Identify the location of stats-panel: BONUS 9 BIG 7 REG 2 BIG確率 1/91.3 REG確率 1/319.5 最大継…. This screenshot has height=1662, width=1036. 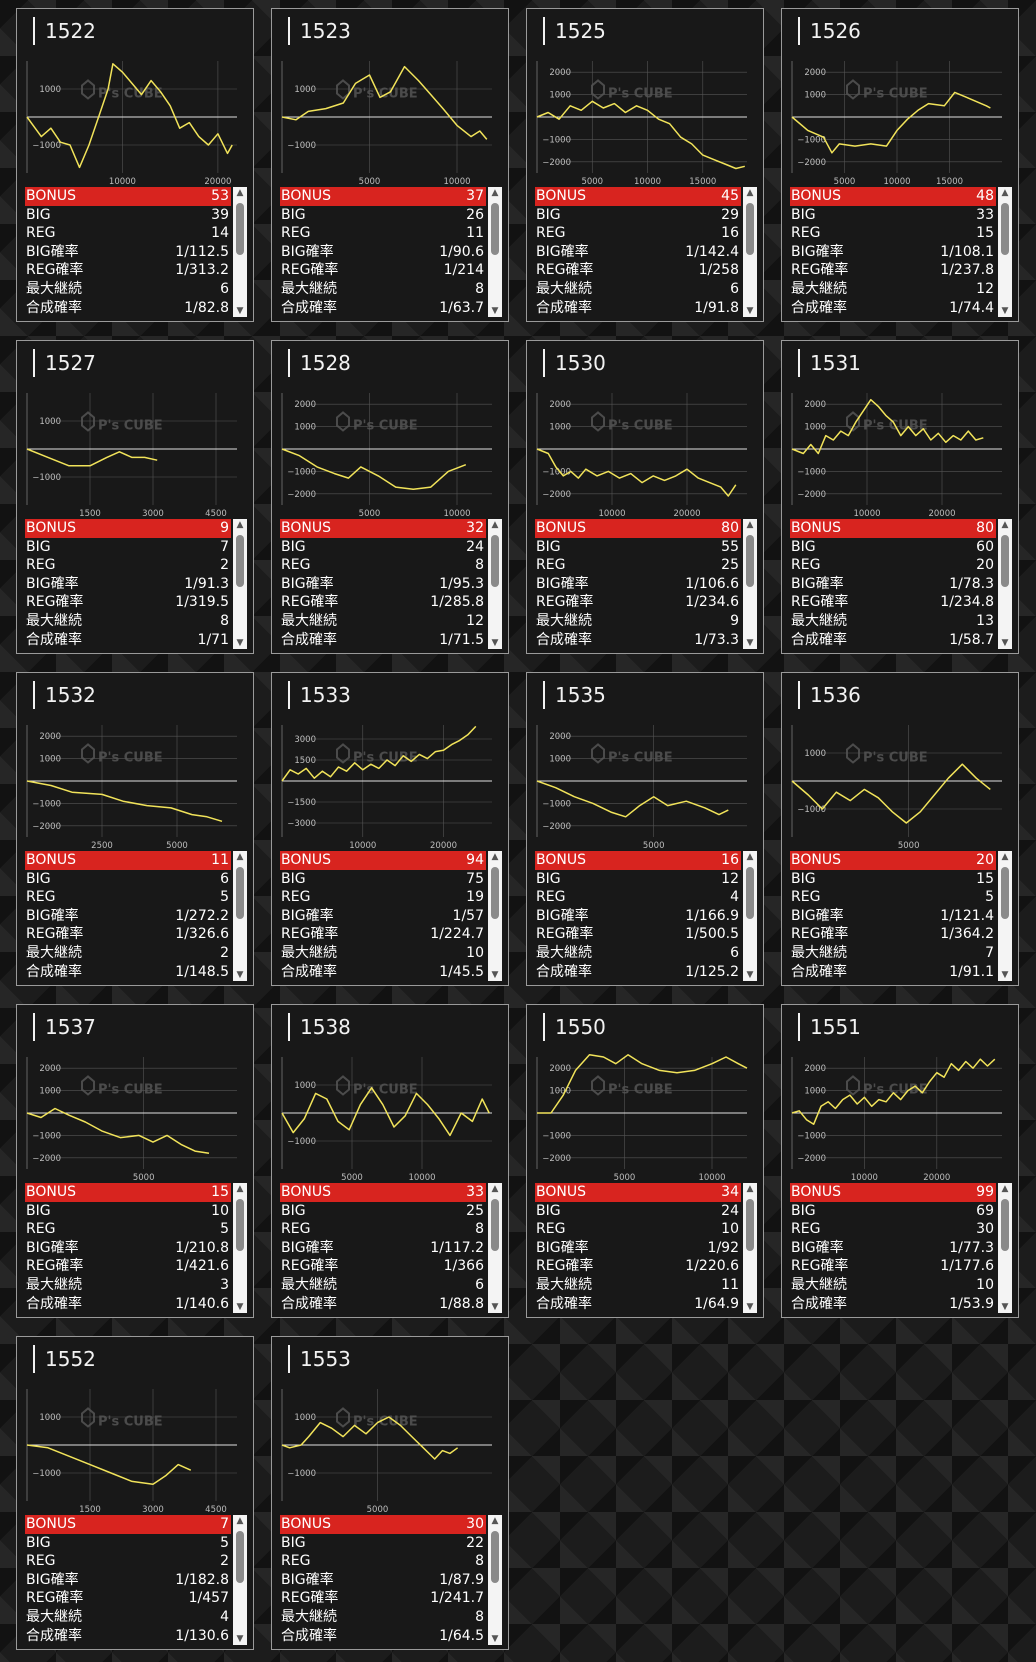
(136, 584).